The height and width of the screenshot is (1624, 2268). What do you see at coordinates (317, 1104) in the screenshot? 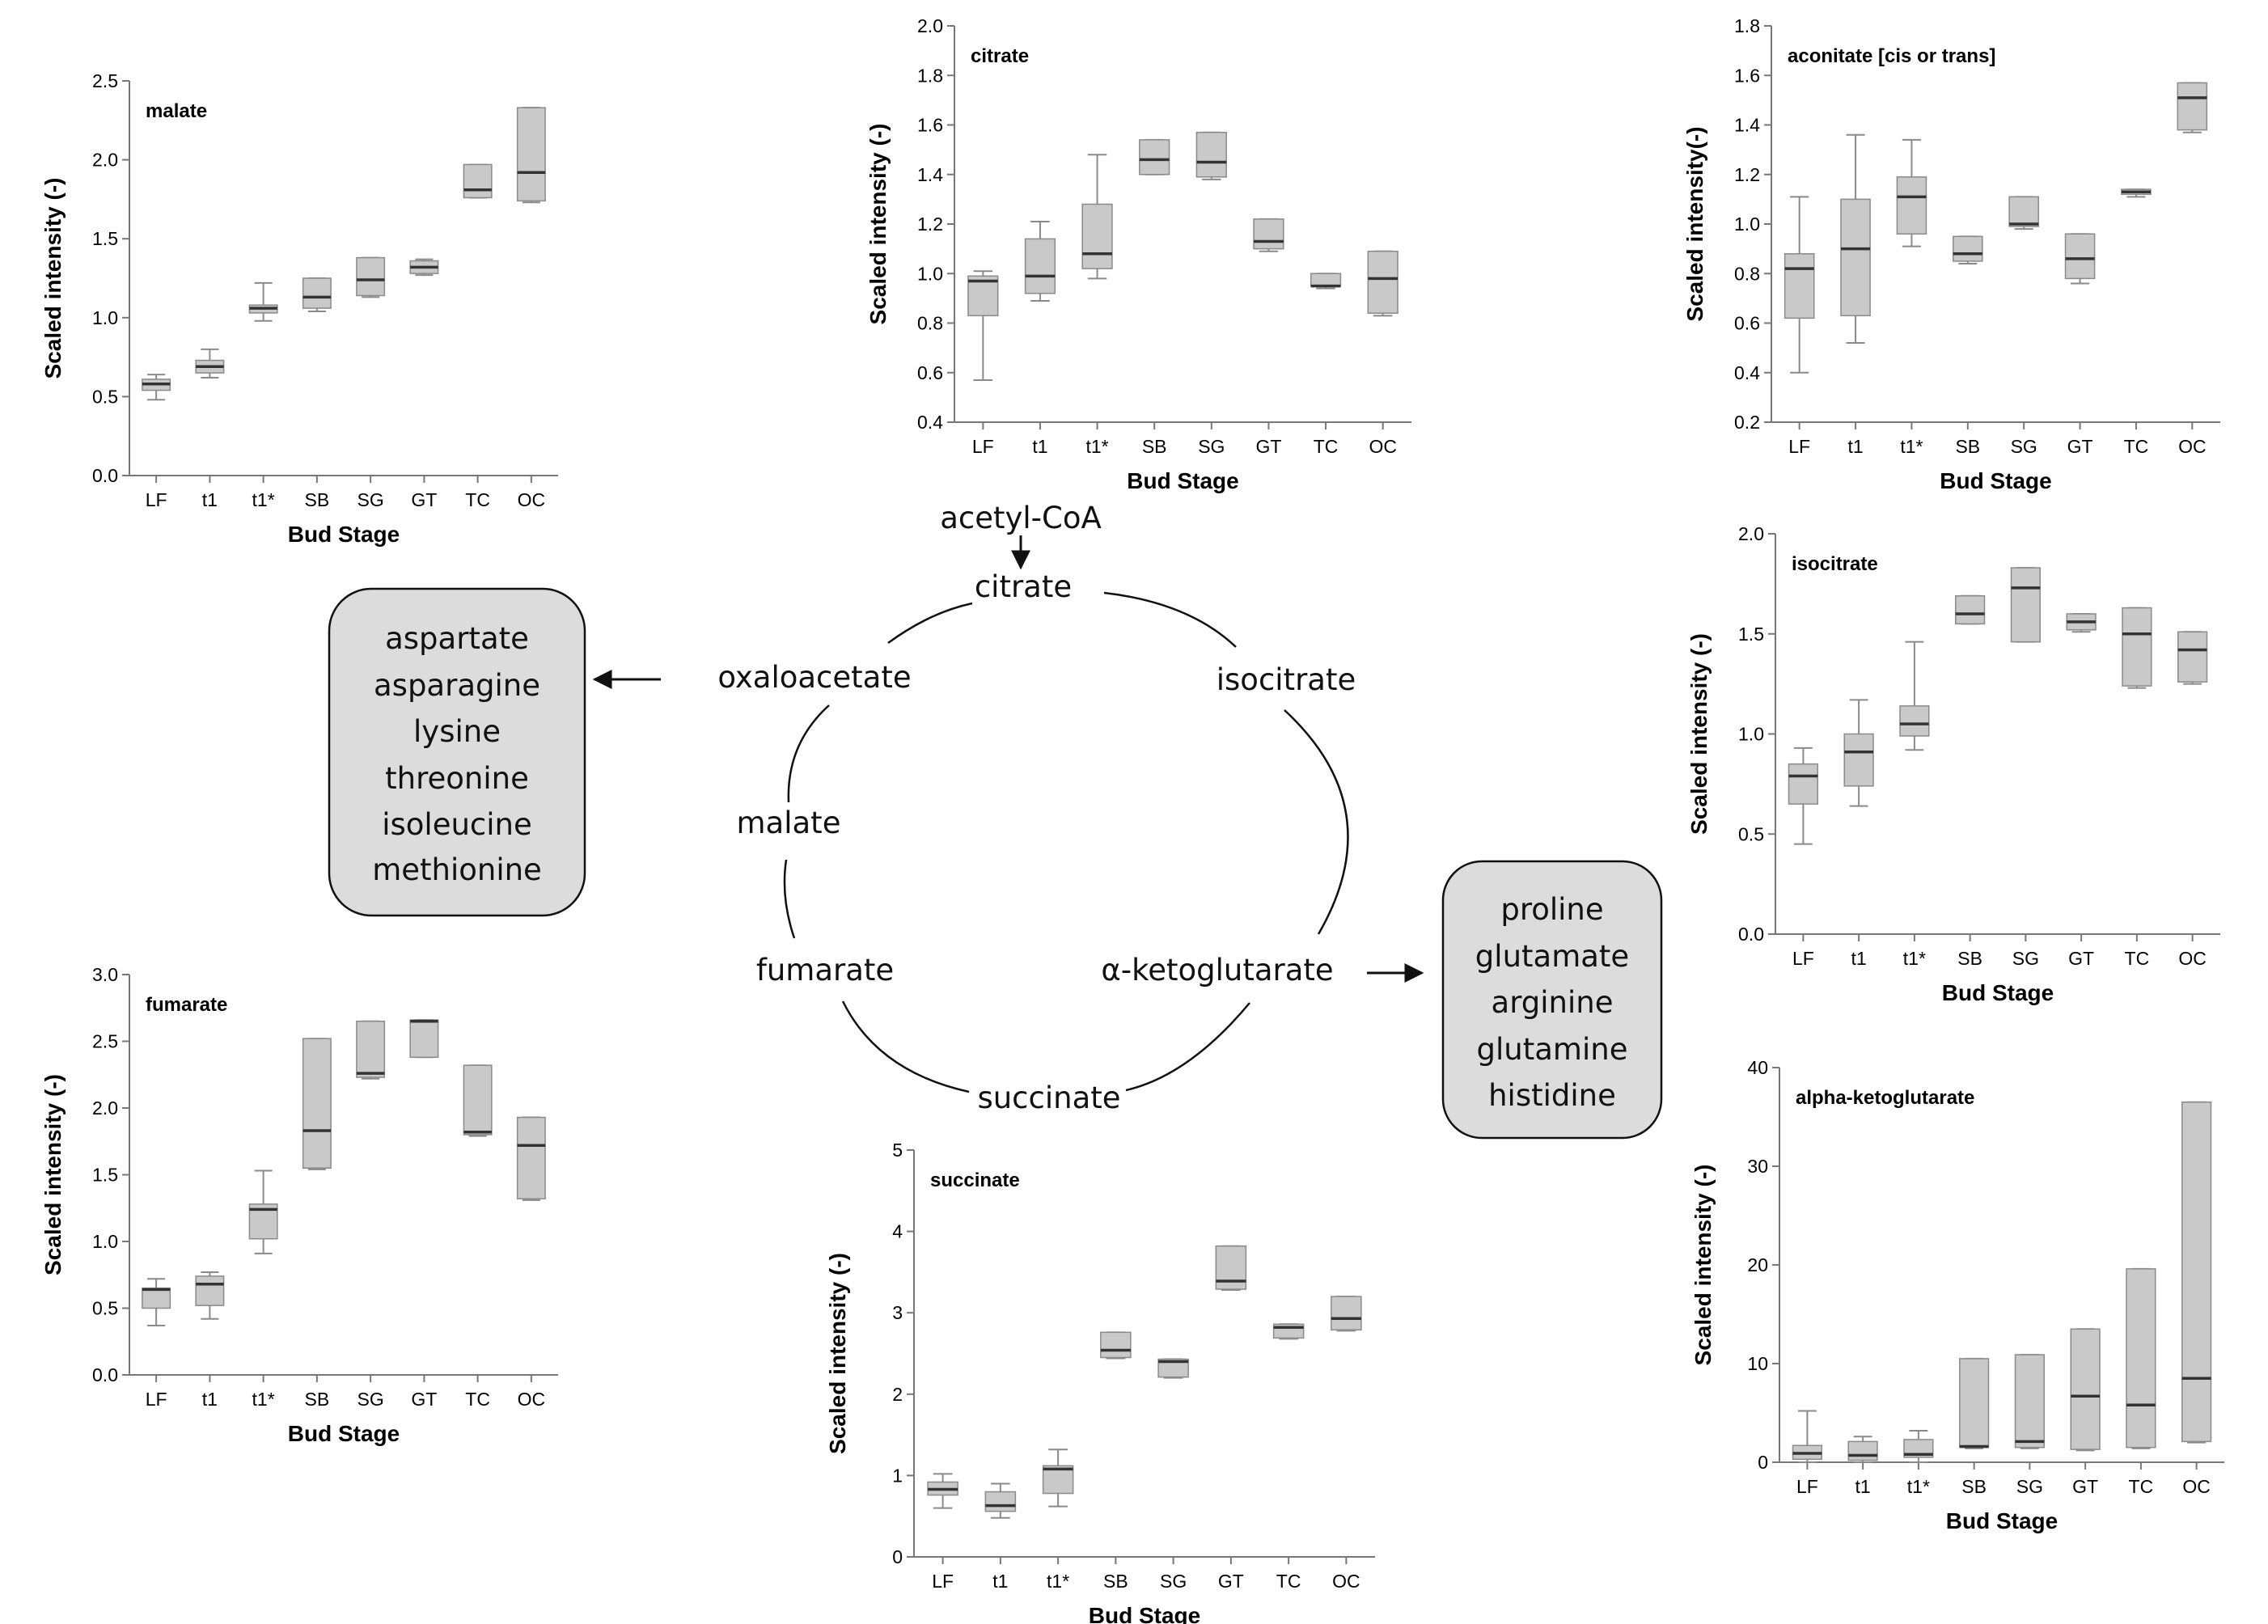
I see `box-SB` at bounding box center [317, 1104].